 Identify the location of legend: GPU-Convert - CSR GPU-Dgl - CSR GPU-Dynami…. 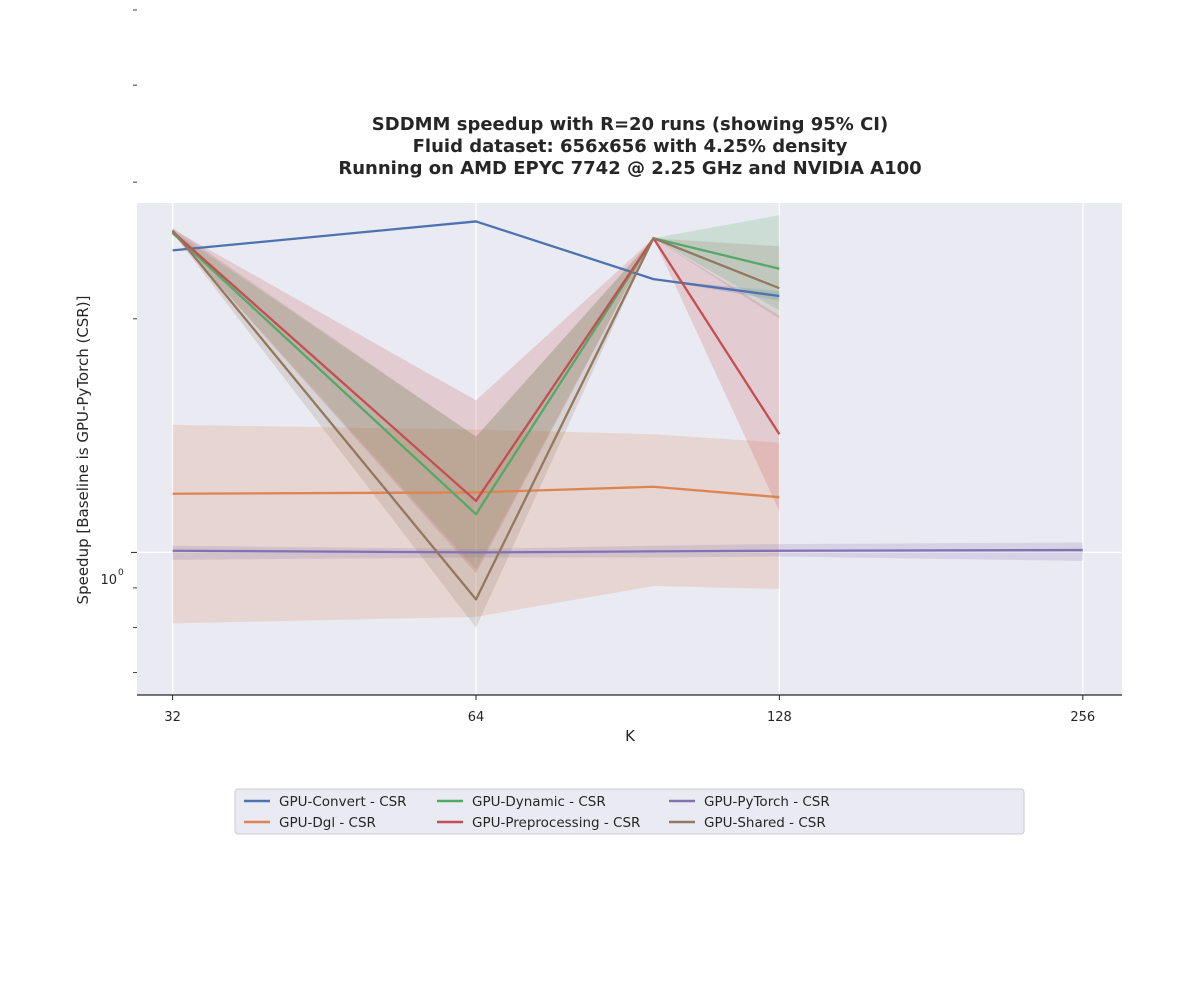
(629, 811).